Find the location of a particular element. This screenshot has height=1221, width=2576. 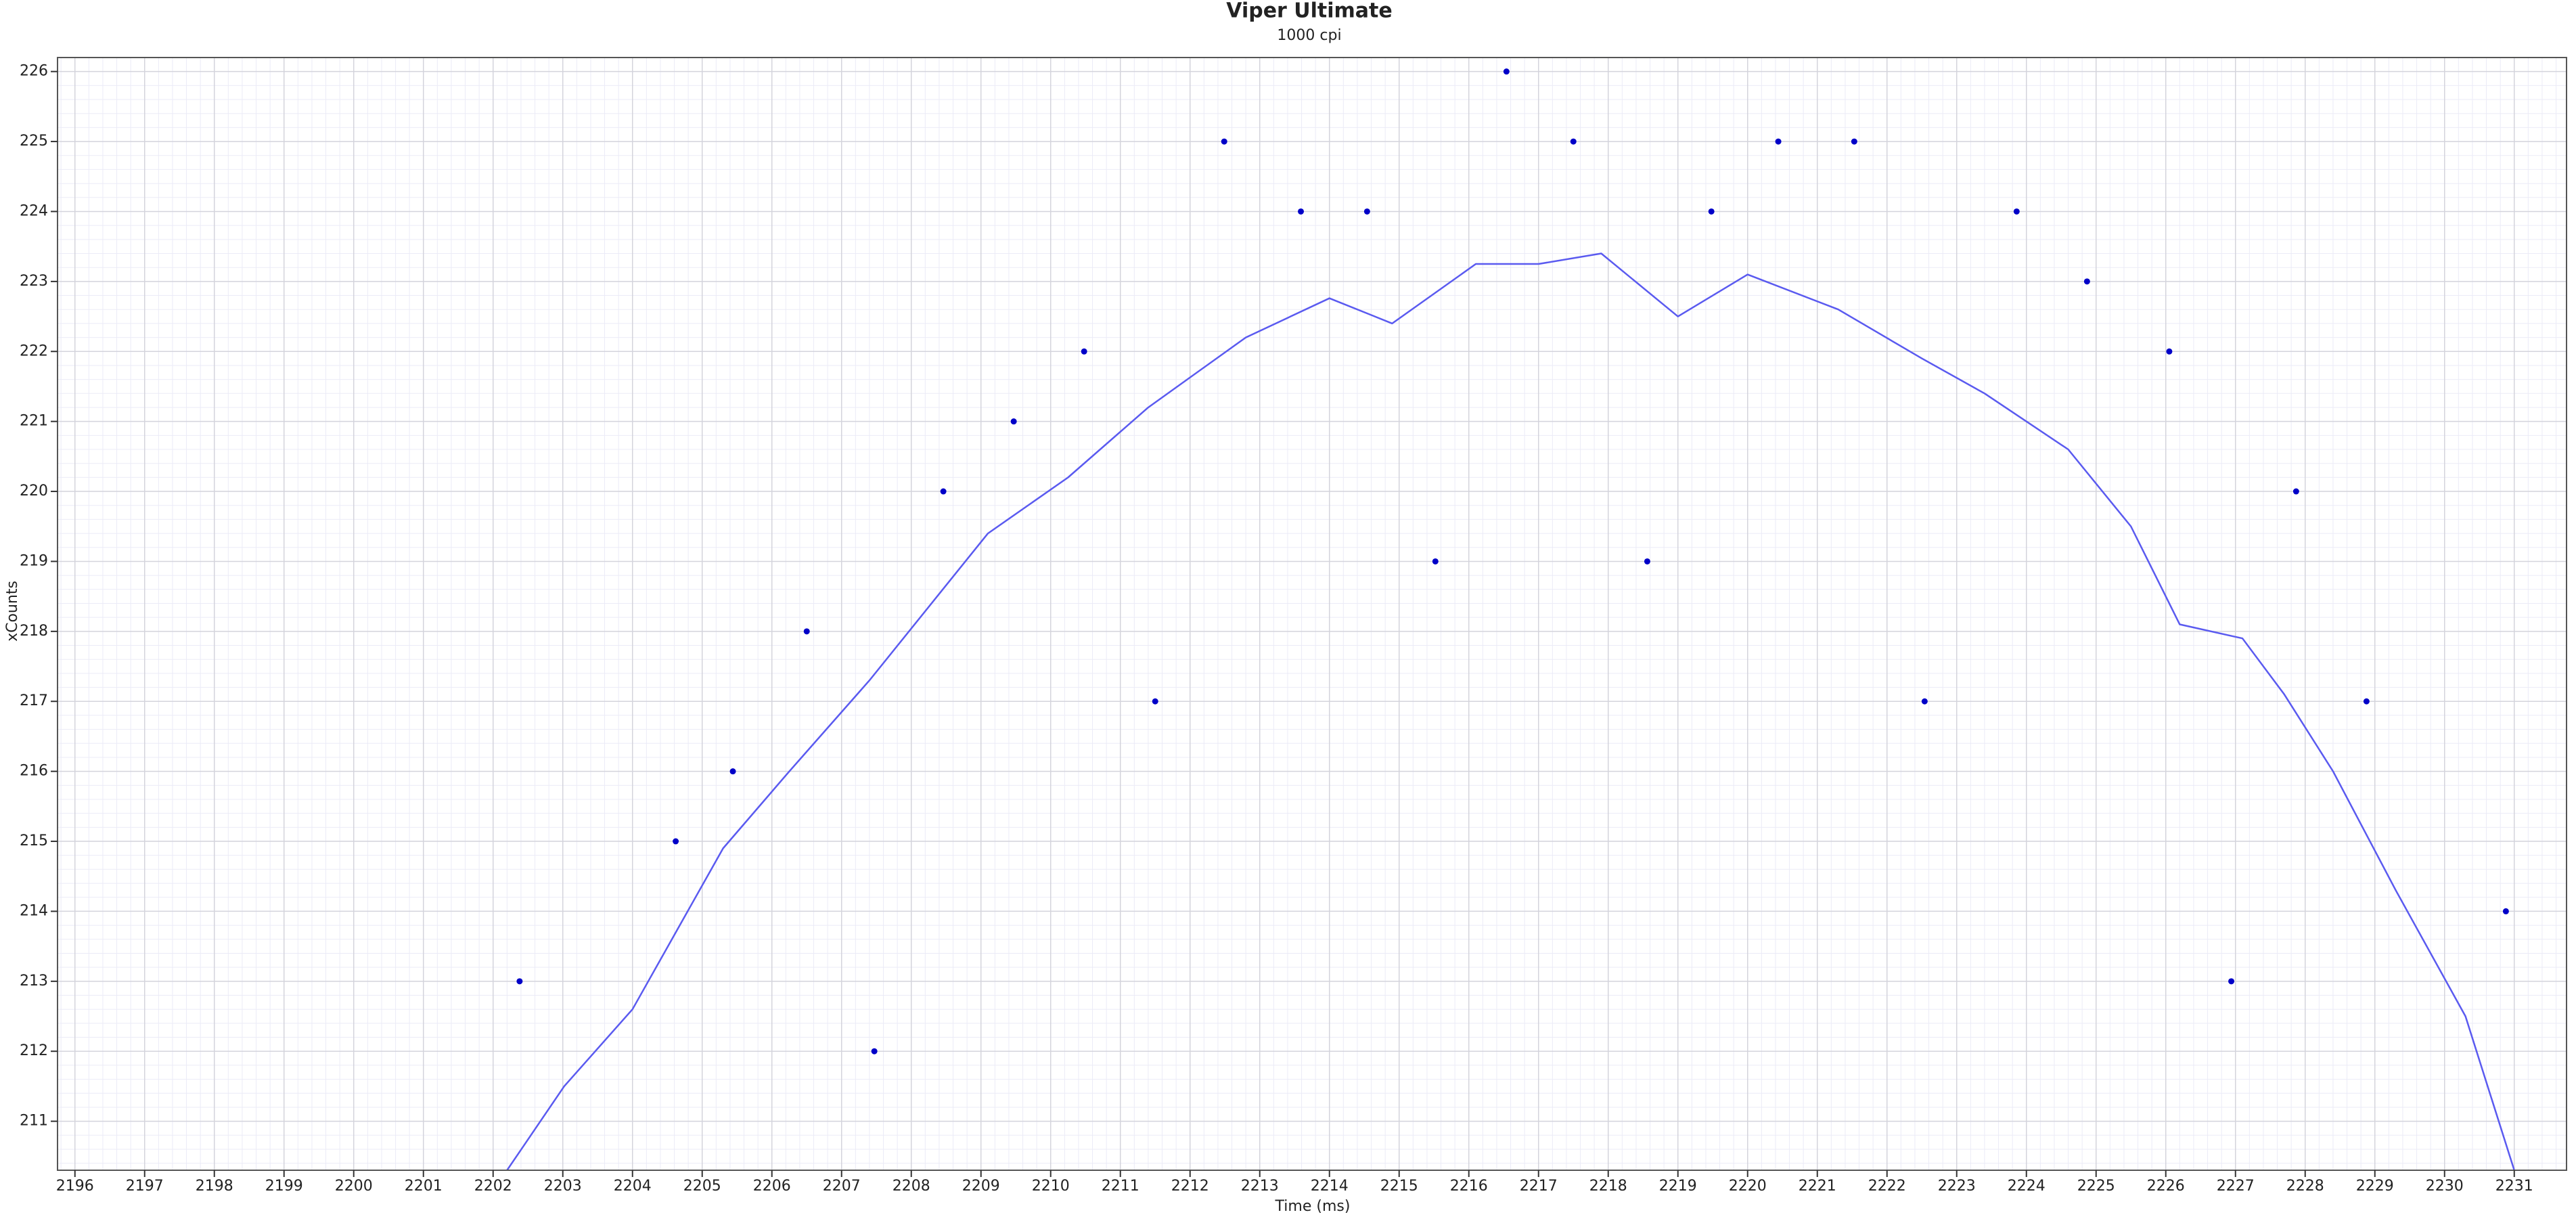

y-tick-label: 223 is located at coordinates (34, 281).